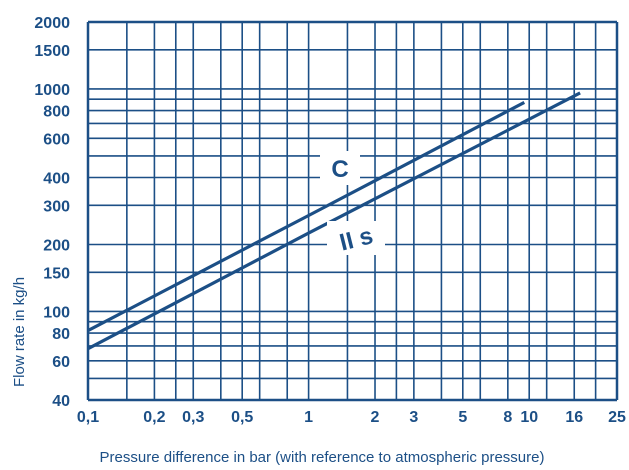 Image resolution: width=629 pixels, height=470 pixels. What do you see at coordinates (52, 23) in the screenshot?
I see `y-tick-label: 2000` at bounding box center [52, 23].